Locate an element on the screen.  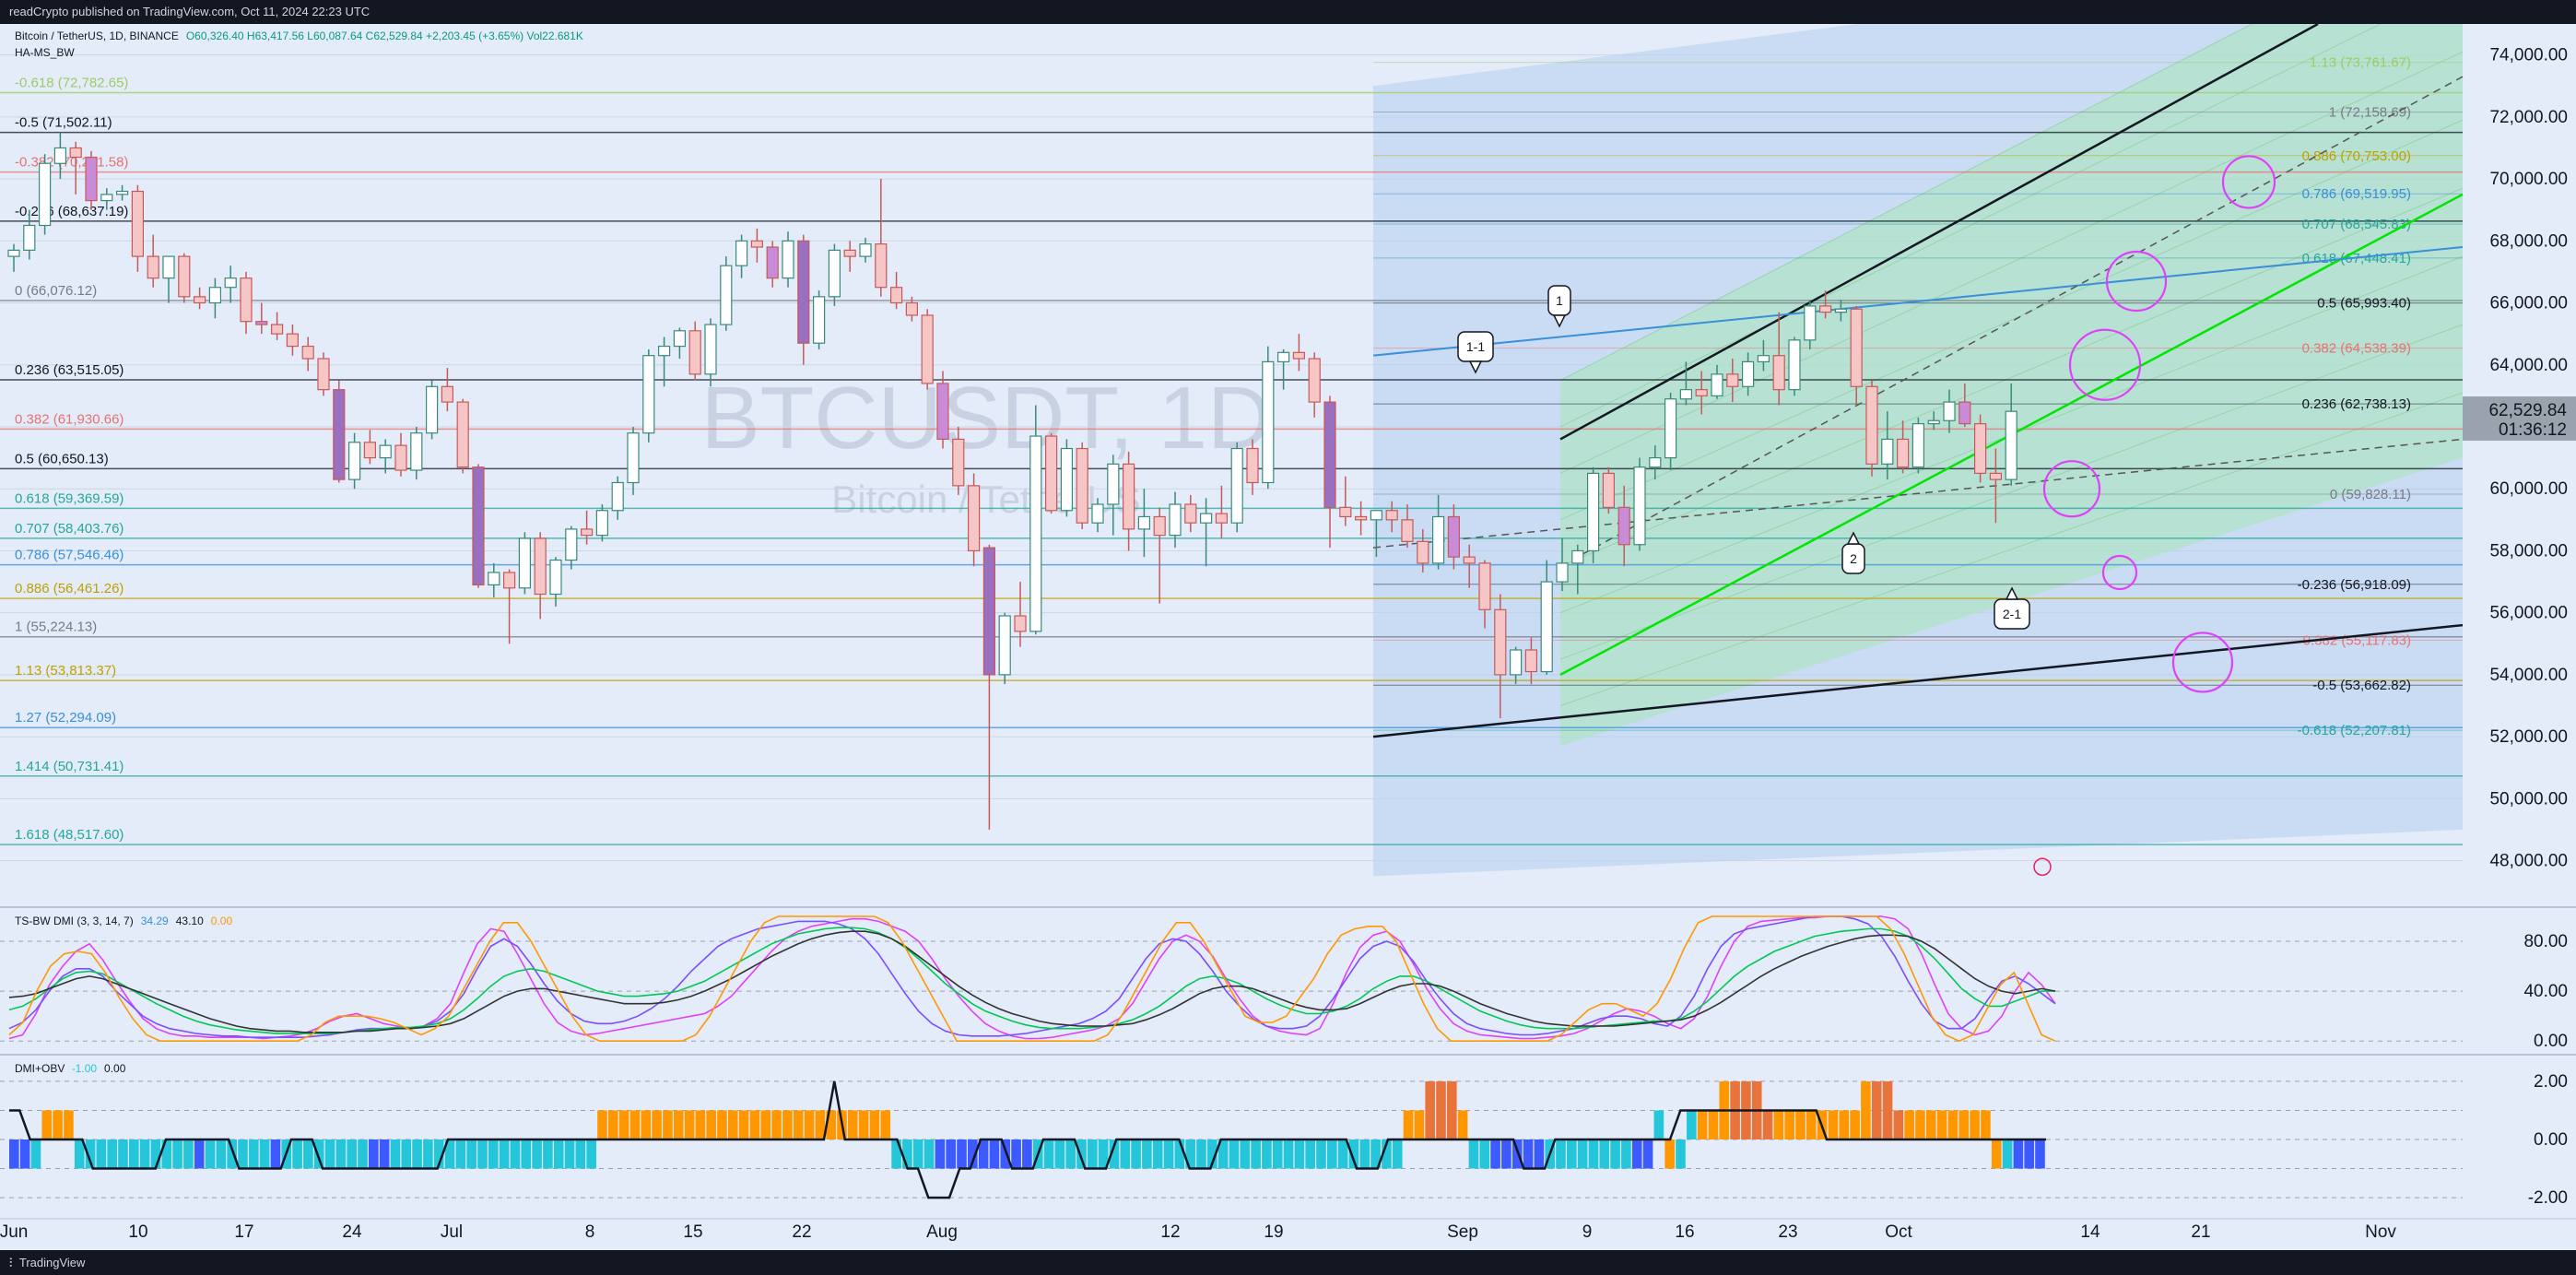
fib-left-label: 0.5 (60,650.13) is located at coordinates (62, 458).